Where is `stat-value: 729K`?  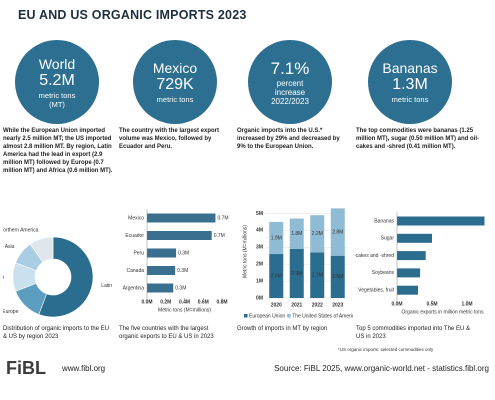
stat-value: 729K is located at coordinates (175, 84).